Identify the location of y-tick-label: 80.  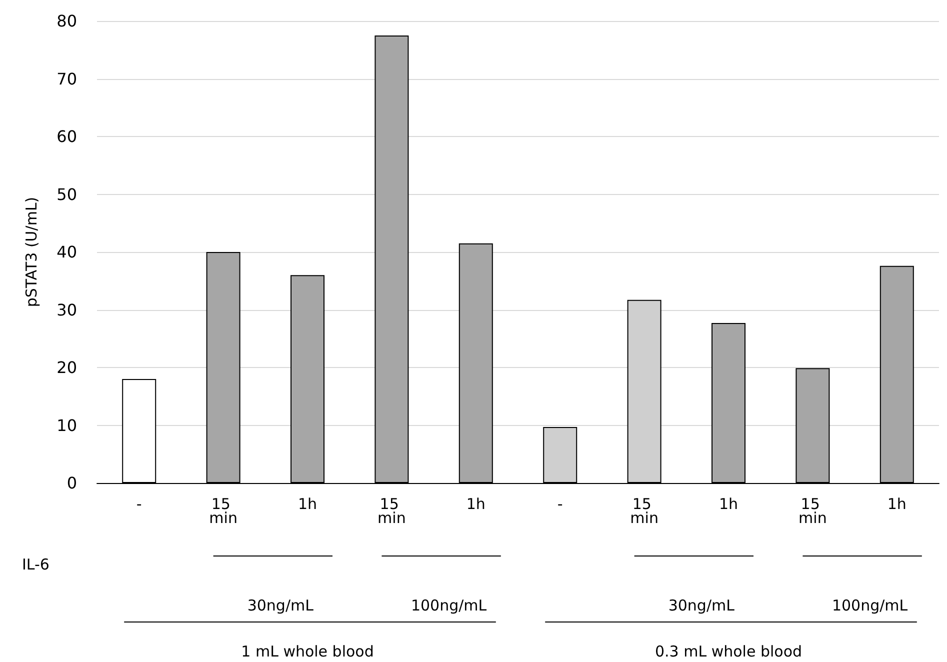
(66, 21).